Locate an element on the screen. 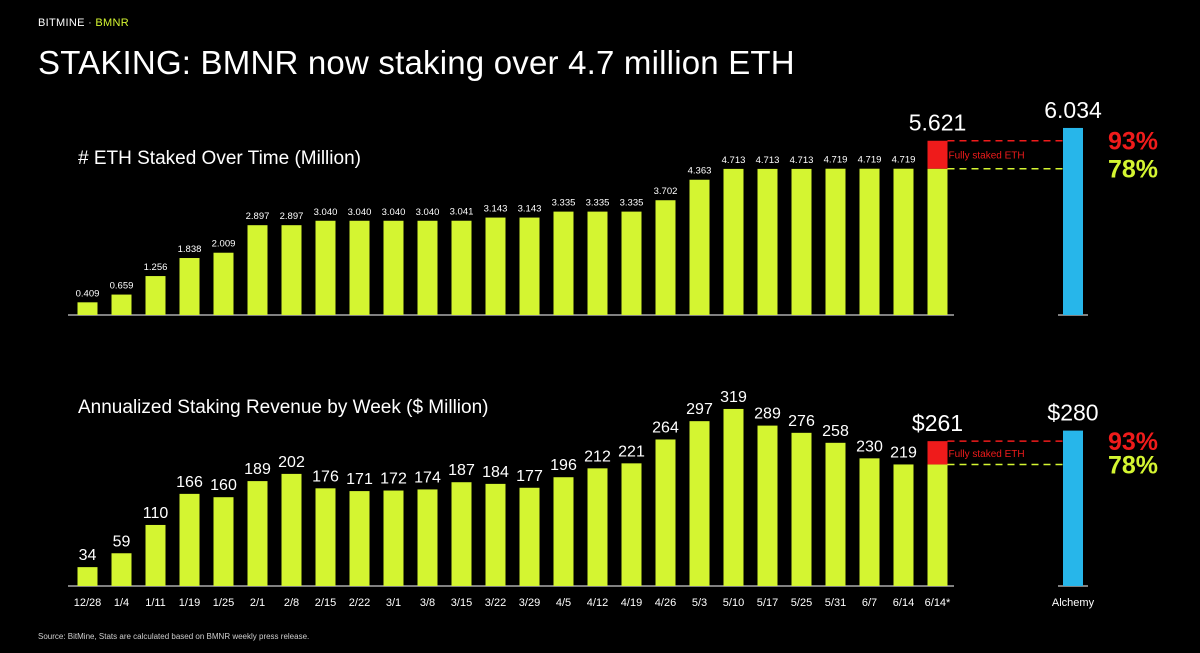 Image resolution: width=1200 pixels, height=653 pixels. x-tick-label-21: 5/25 is located at coordinates (801, 603).